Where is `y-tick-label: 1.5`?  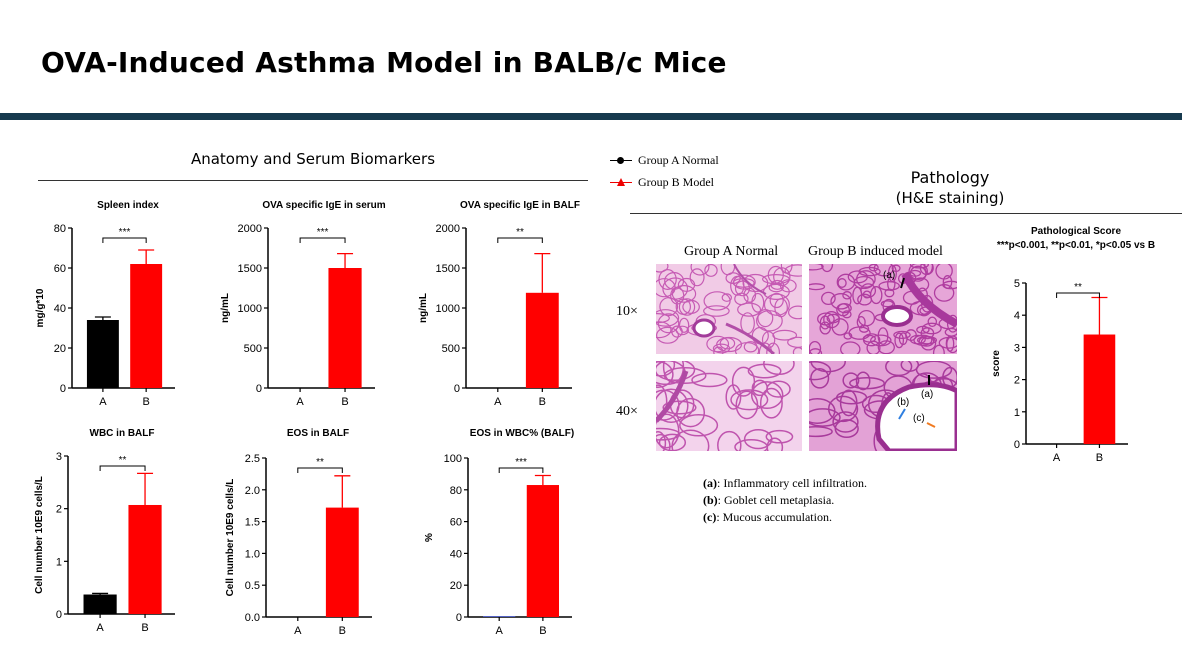 y-tick-label: 1.5 is located at coordinates (252, 523).